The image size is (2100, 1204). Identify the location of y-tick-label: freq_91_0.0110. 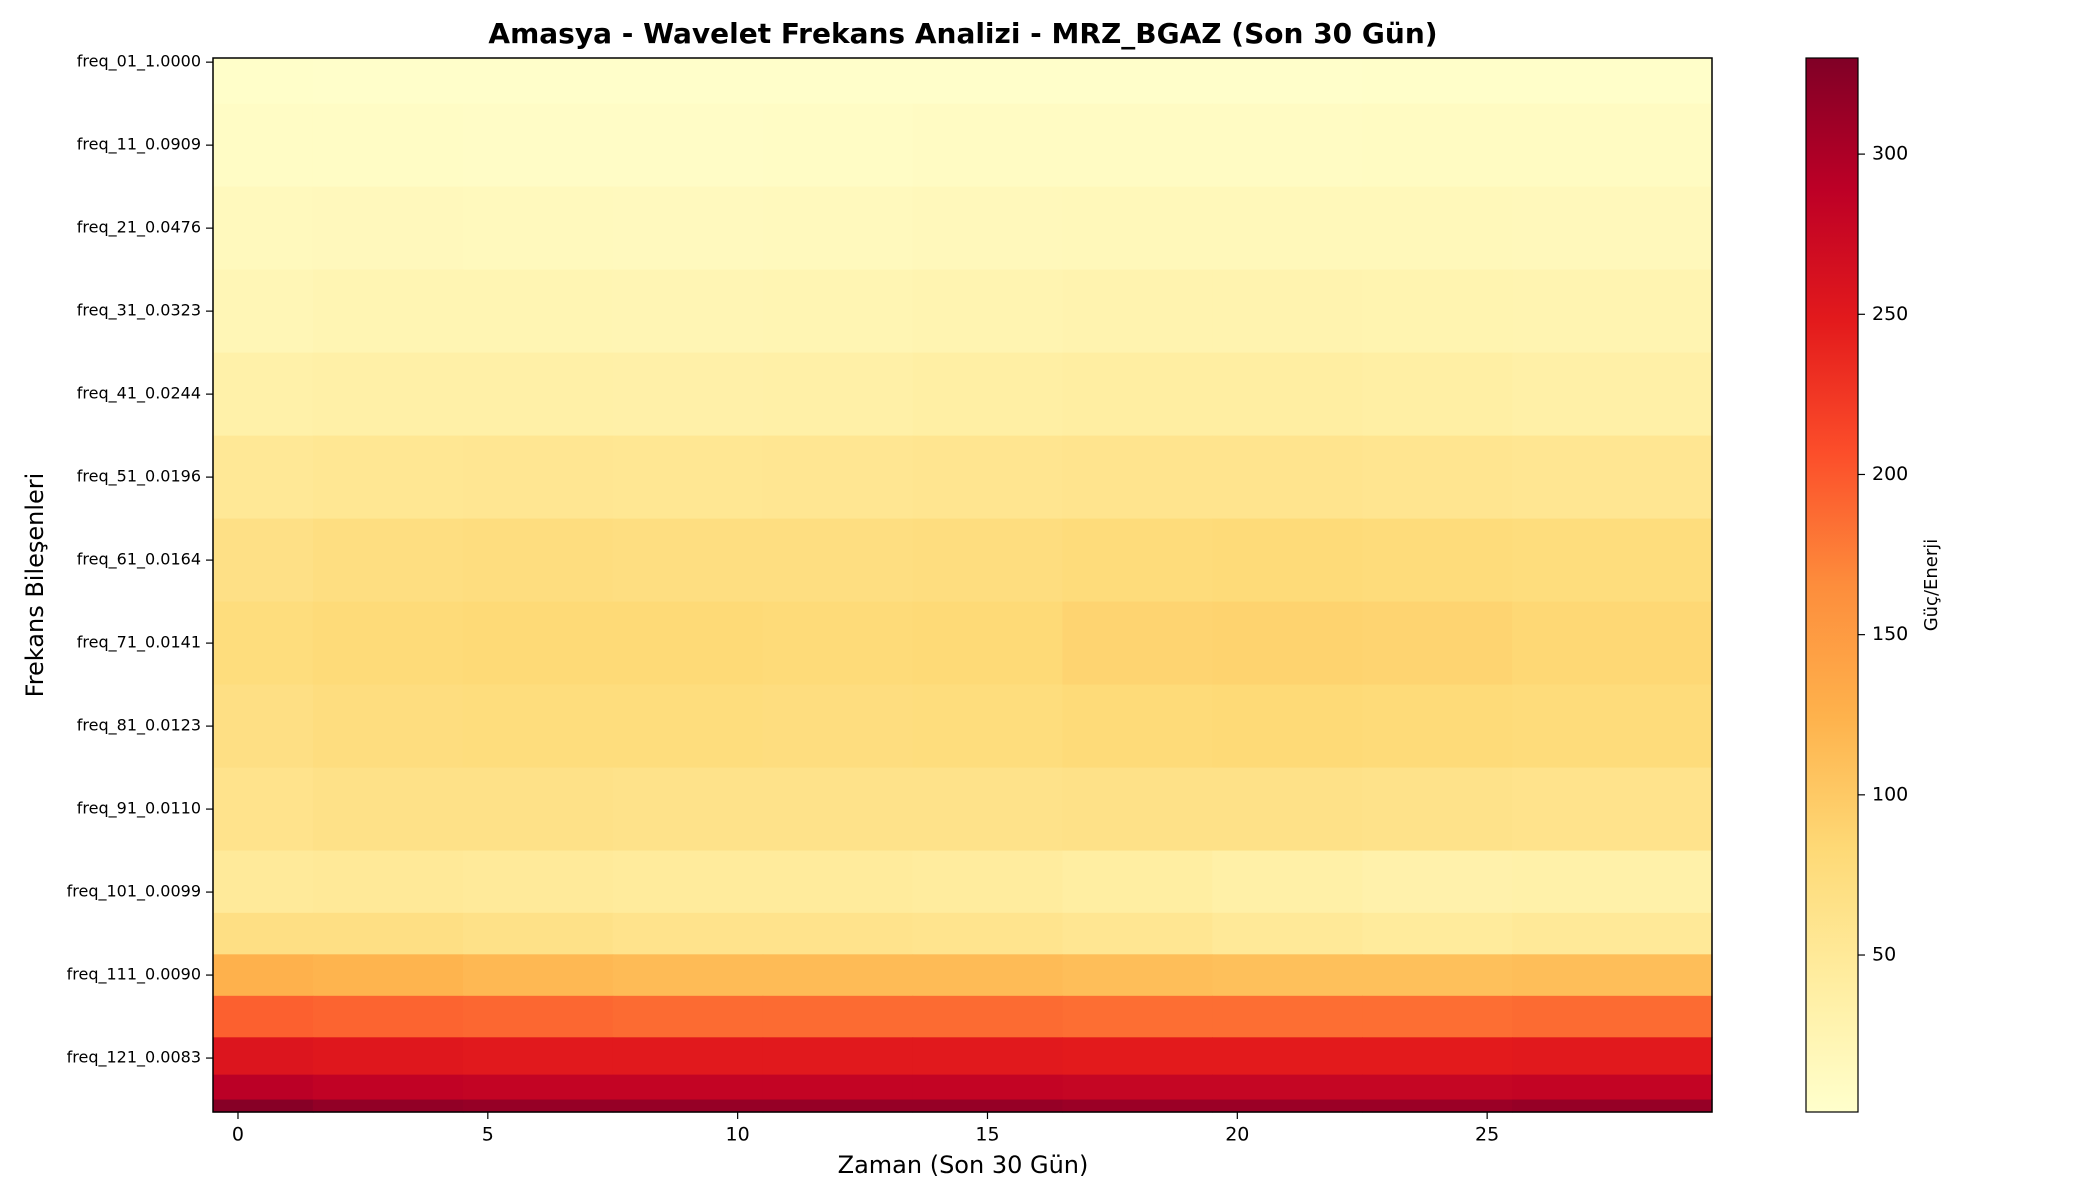
(139, 809).